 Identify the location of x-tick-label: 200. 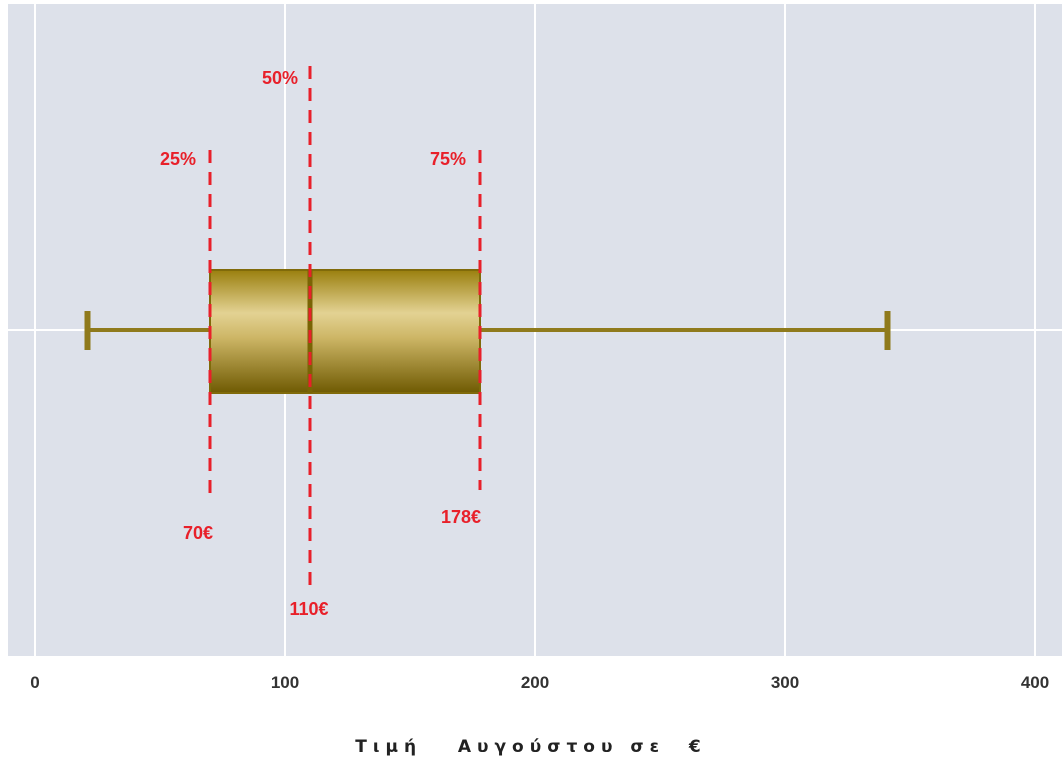
(535, 682).